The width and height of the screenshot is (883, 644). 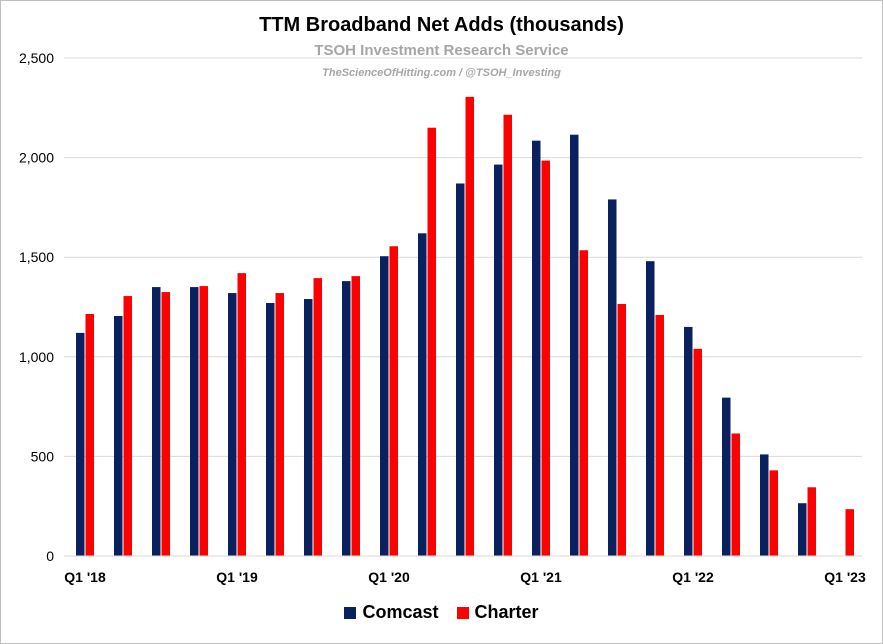 I want to click on legend-label-comcast: Comcast, so click(x=400, y=612).